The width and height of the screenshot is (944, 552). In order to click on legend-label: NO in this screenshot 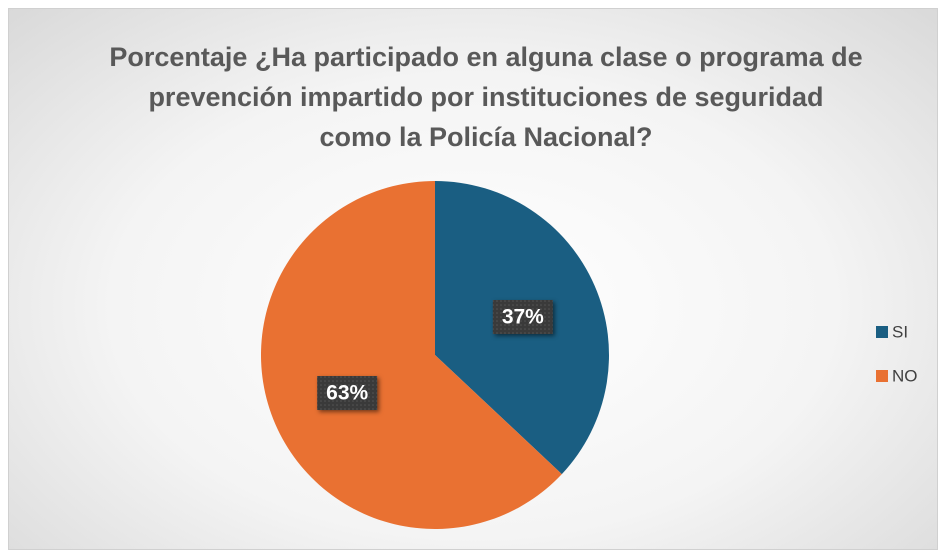, I will do `click(905, 375)`.